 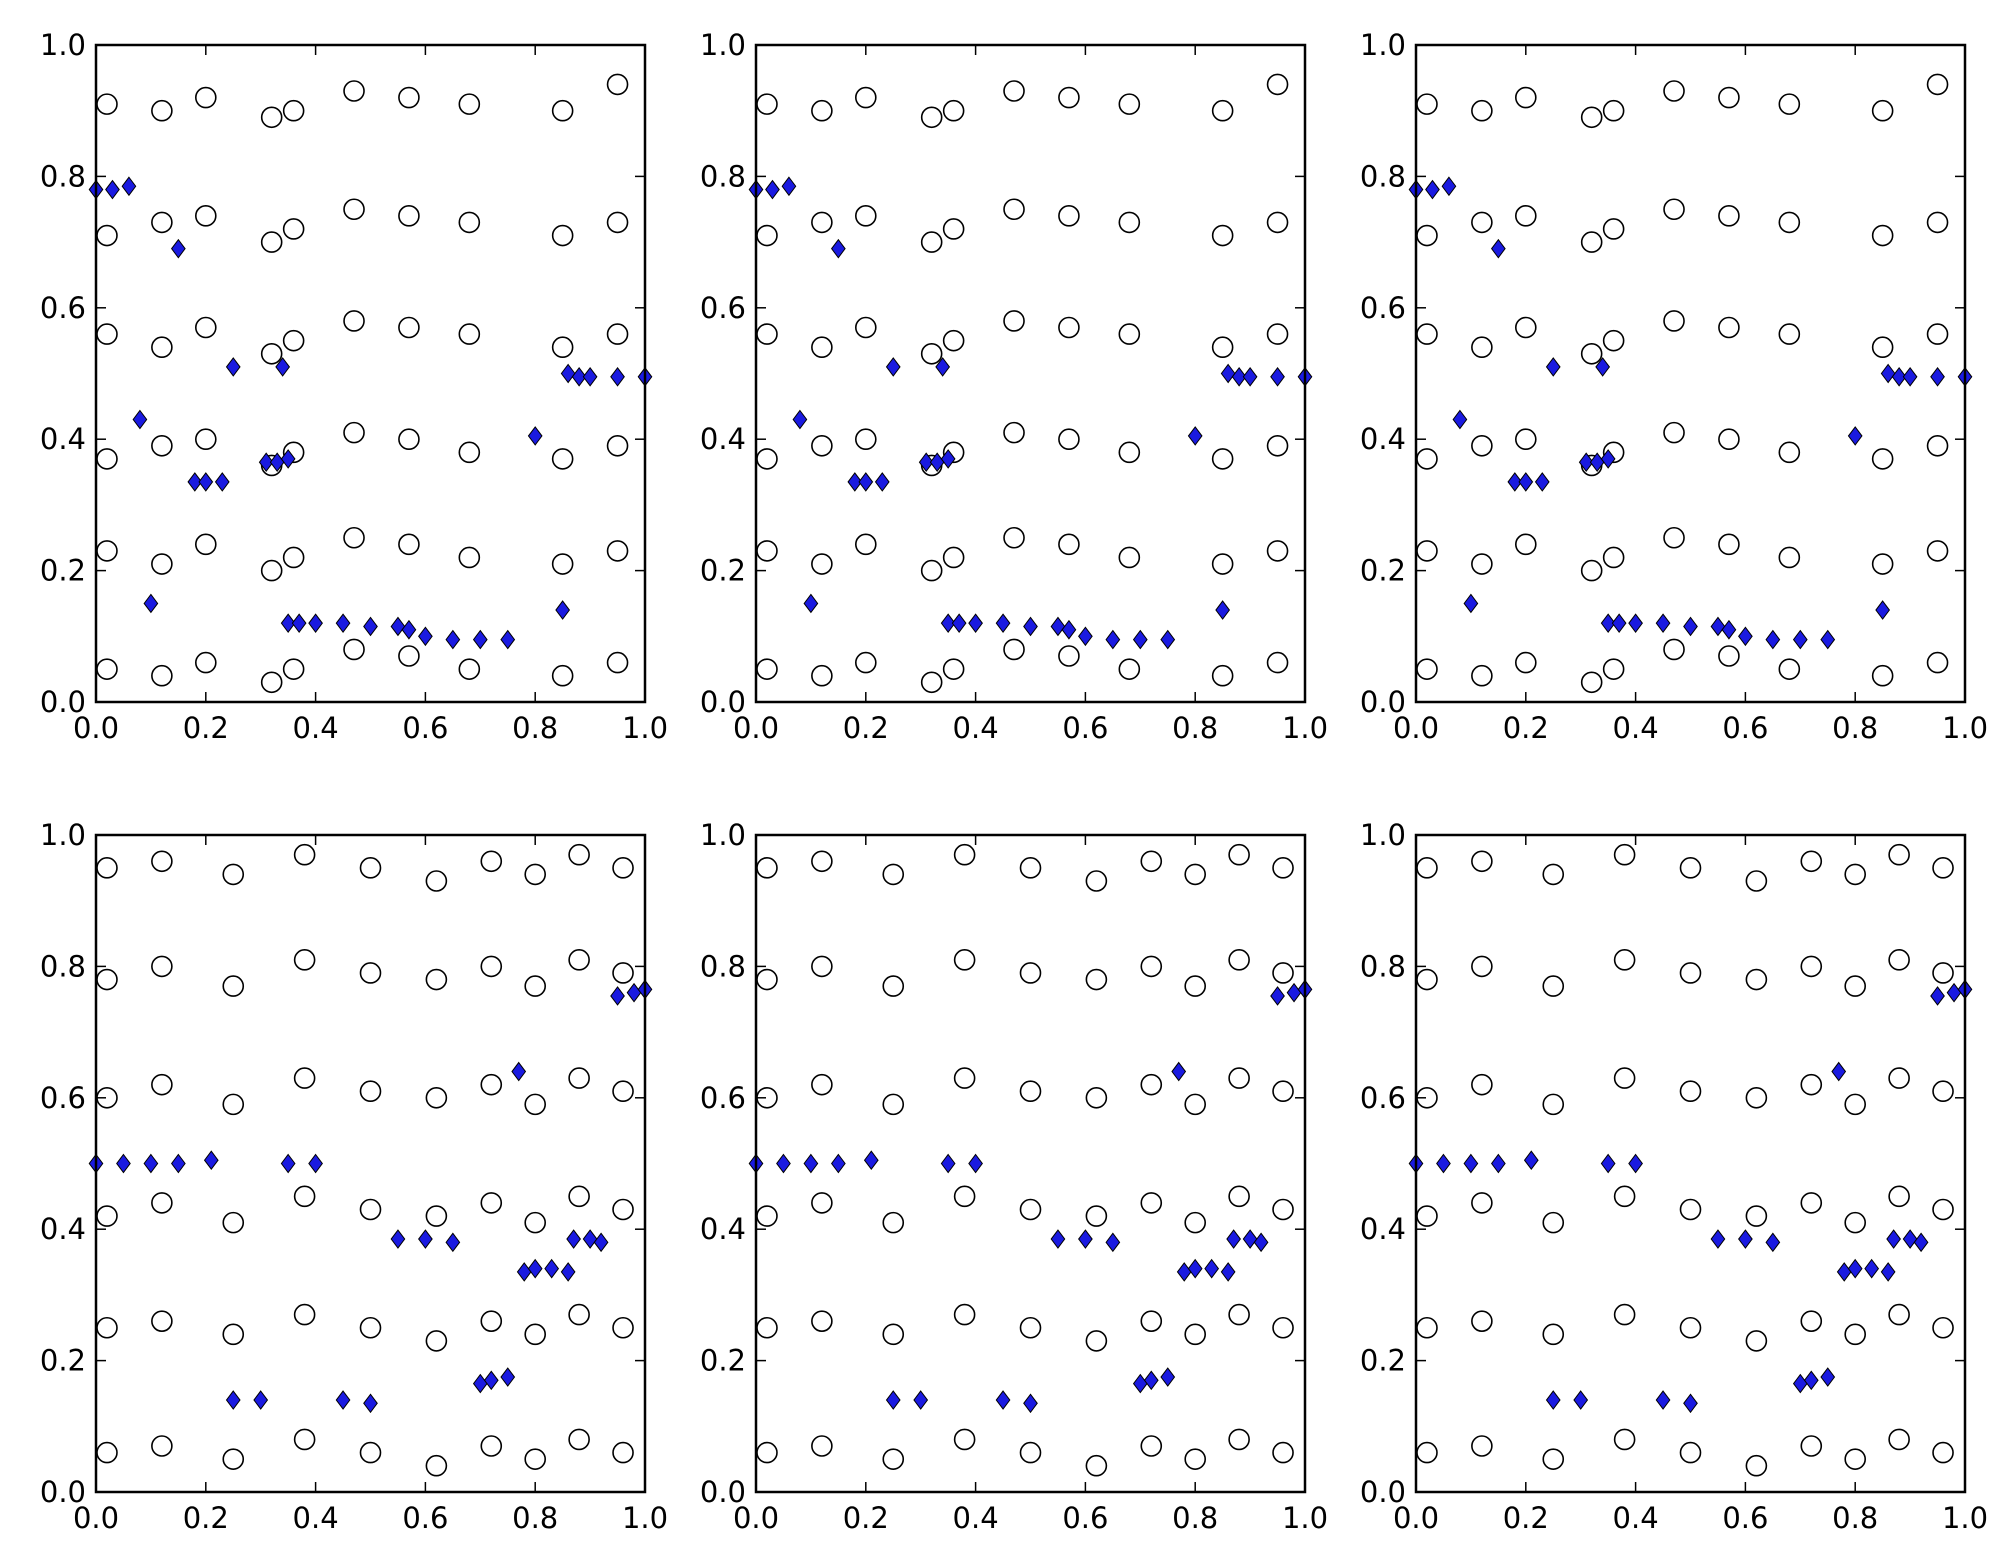 I want to click on x-tick-label: 0.2, so click(x=1526, y=728).